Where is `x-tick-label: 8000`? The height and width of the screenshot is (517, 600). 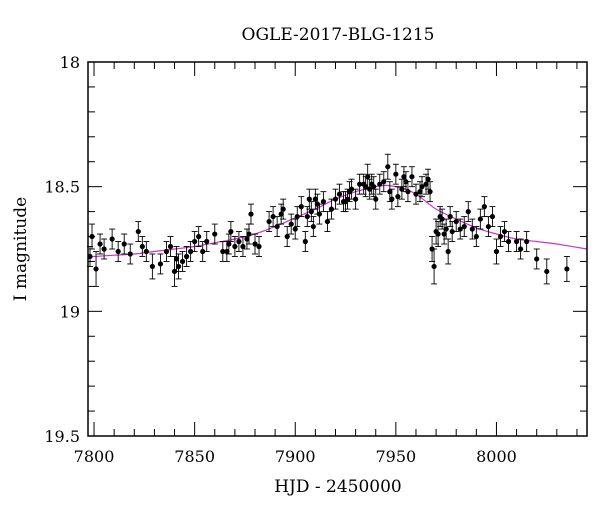
x-tick-label: 8000 is located at coordinates (496, 456).